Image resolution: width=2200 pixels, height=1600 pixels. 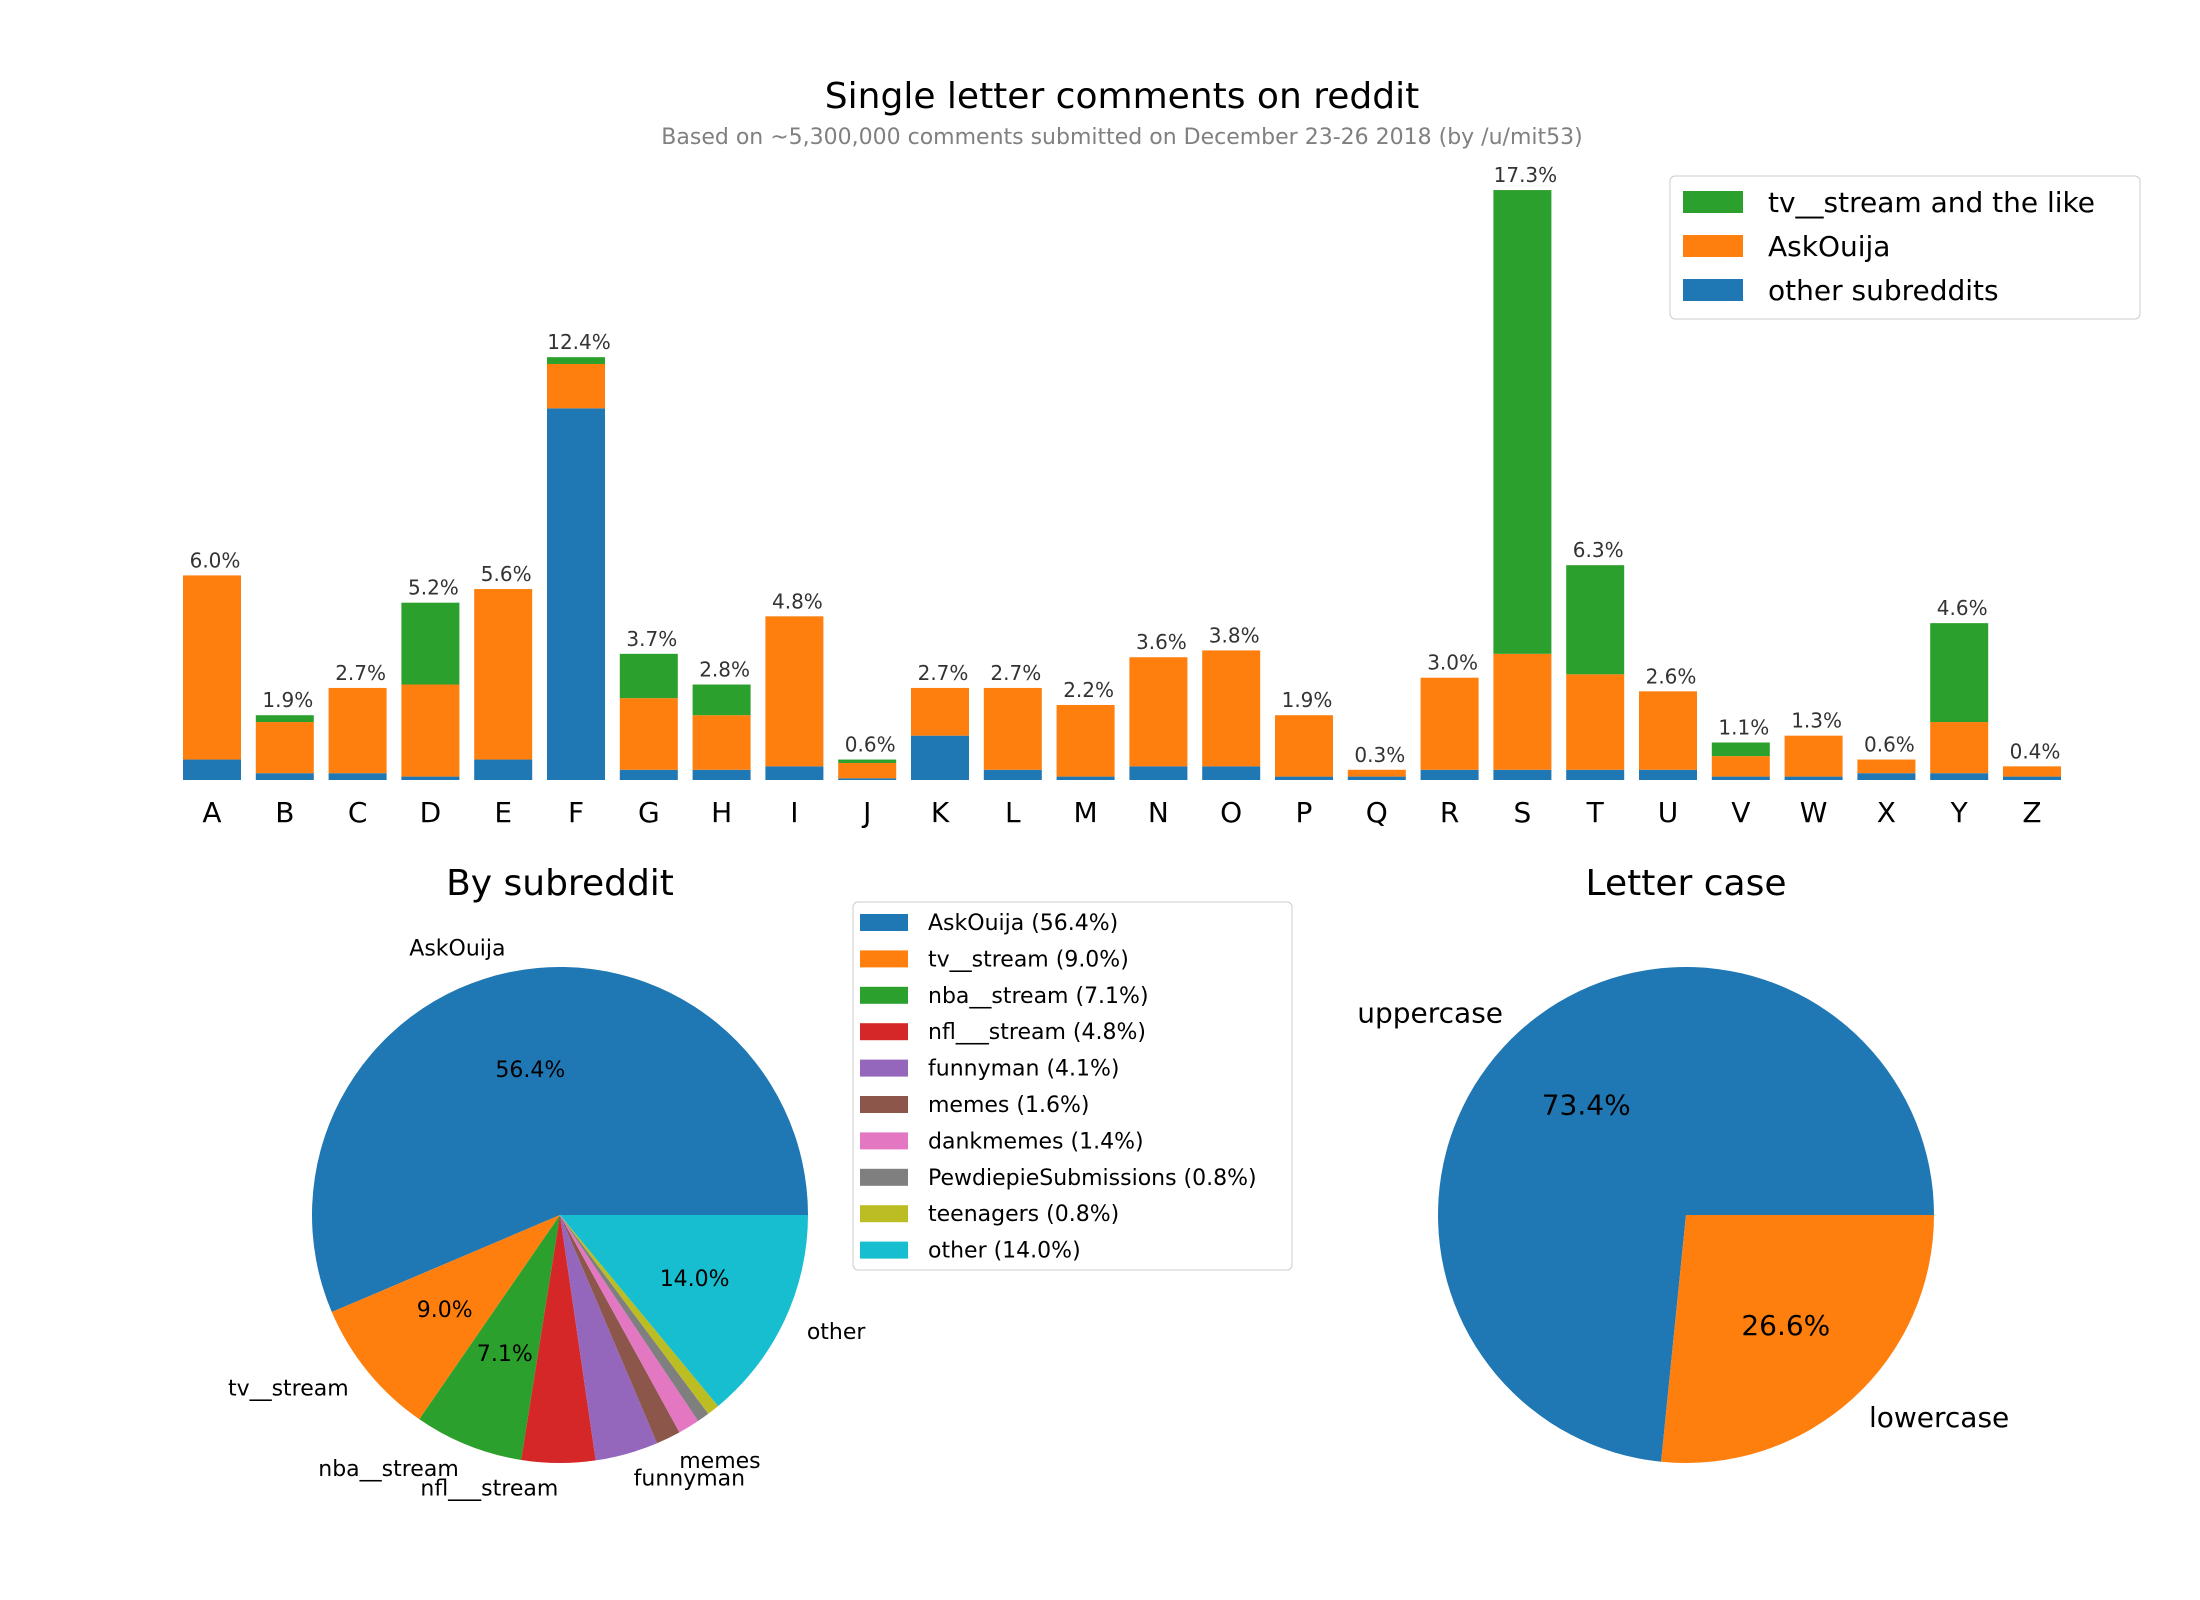 What do you see at coordinates (284, 812) in the screenshot?
I see `x-tick-label: B` at bounding box center [284, 812].